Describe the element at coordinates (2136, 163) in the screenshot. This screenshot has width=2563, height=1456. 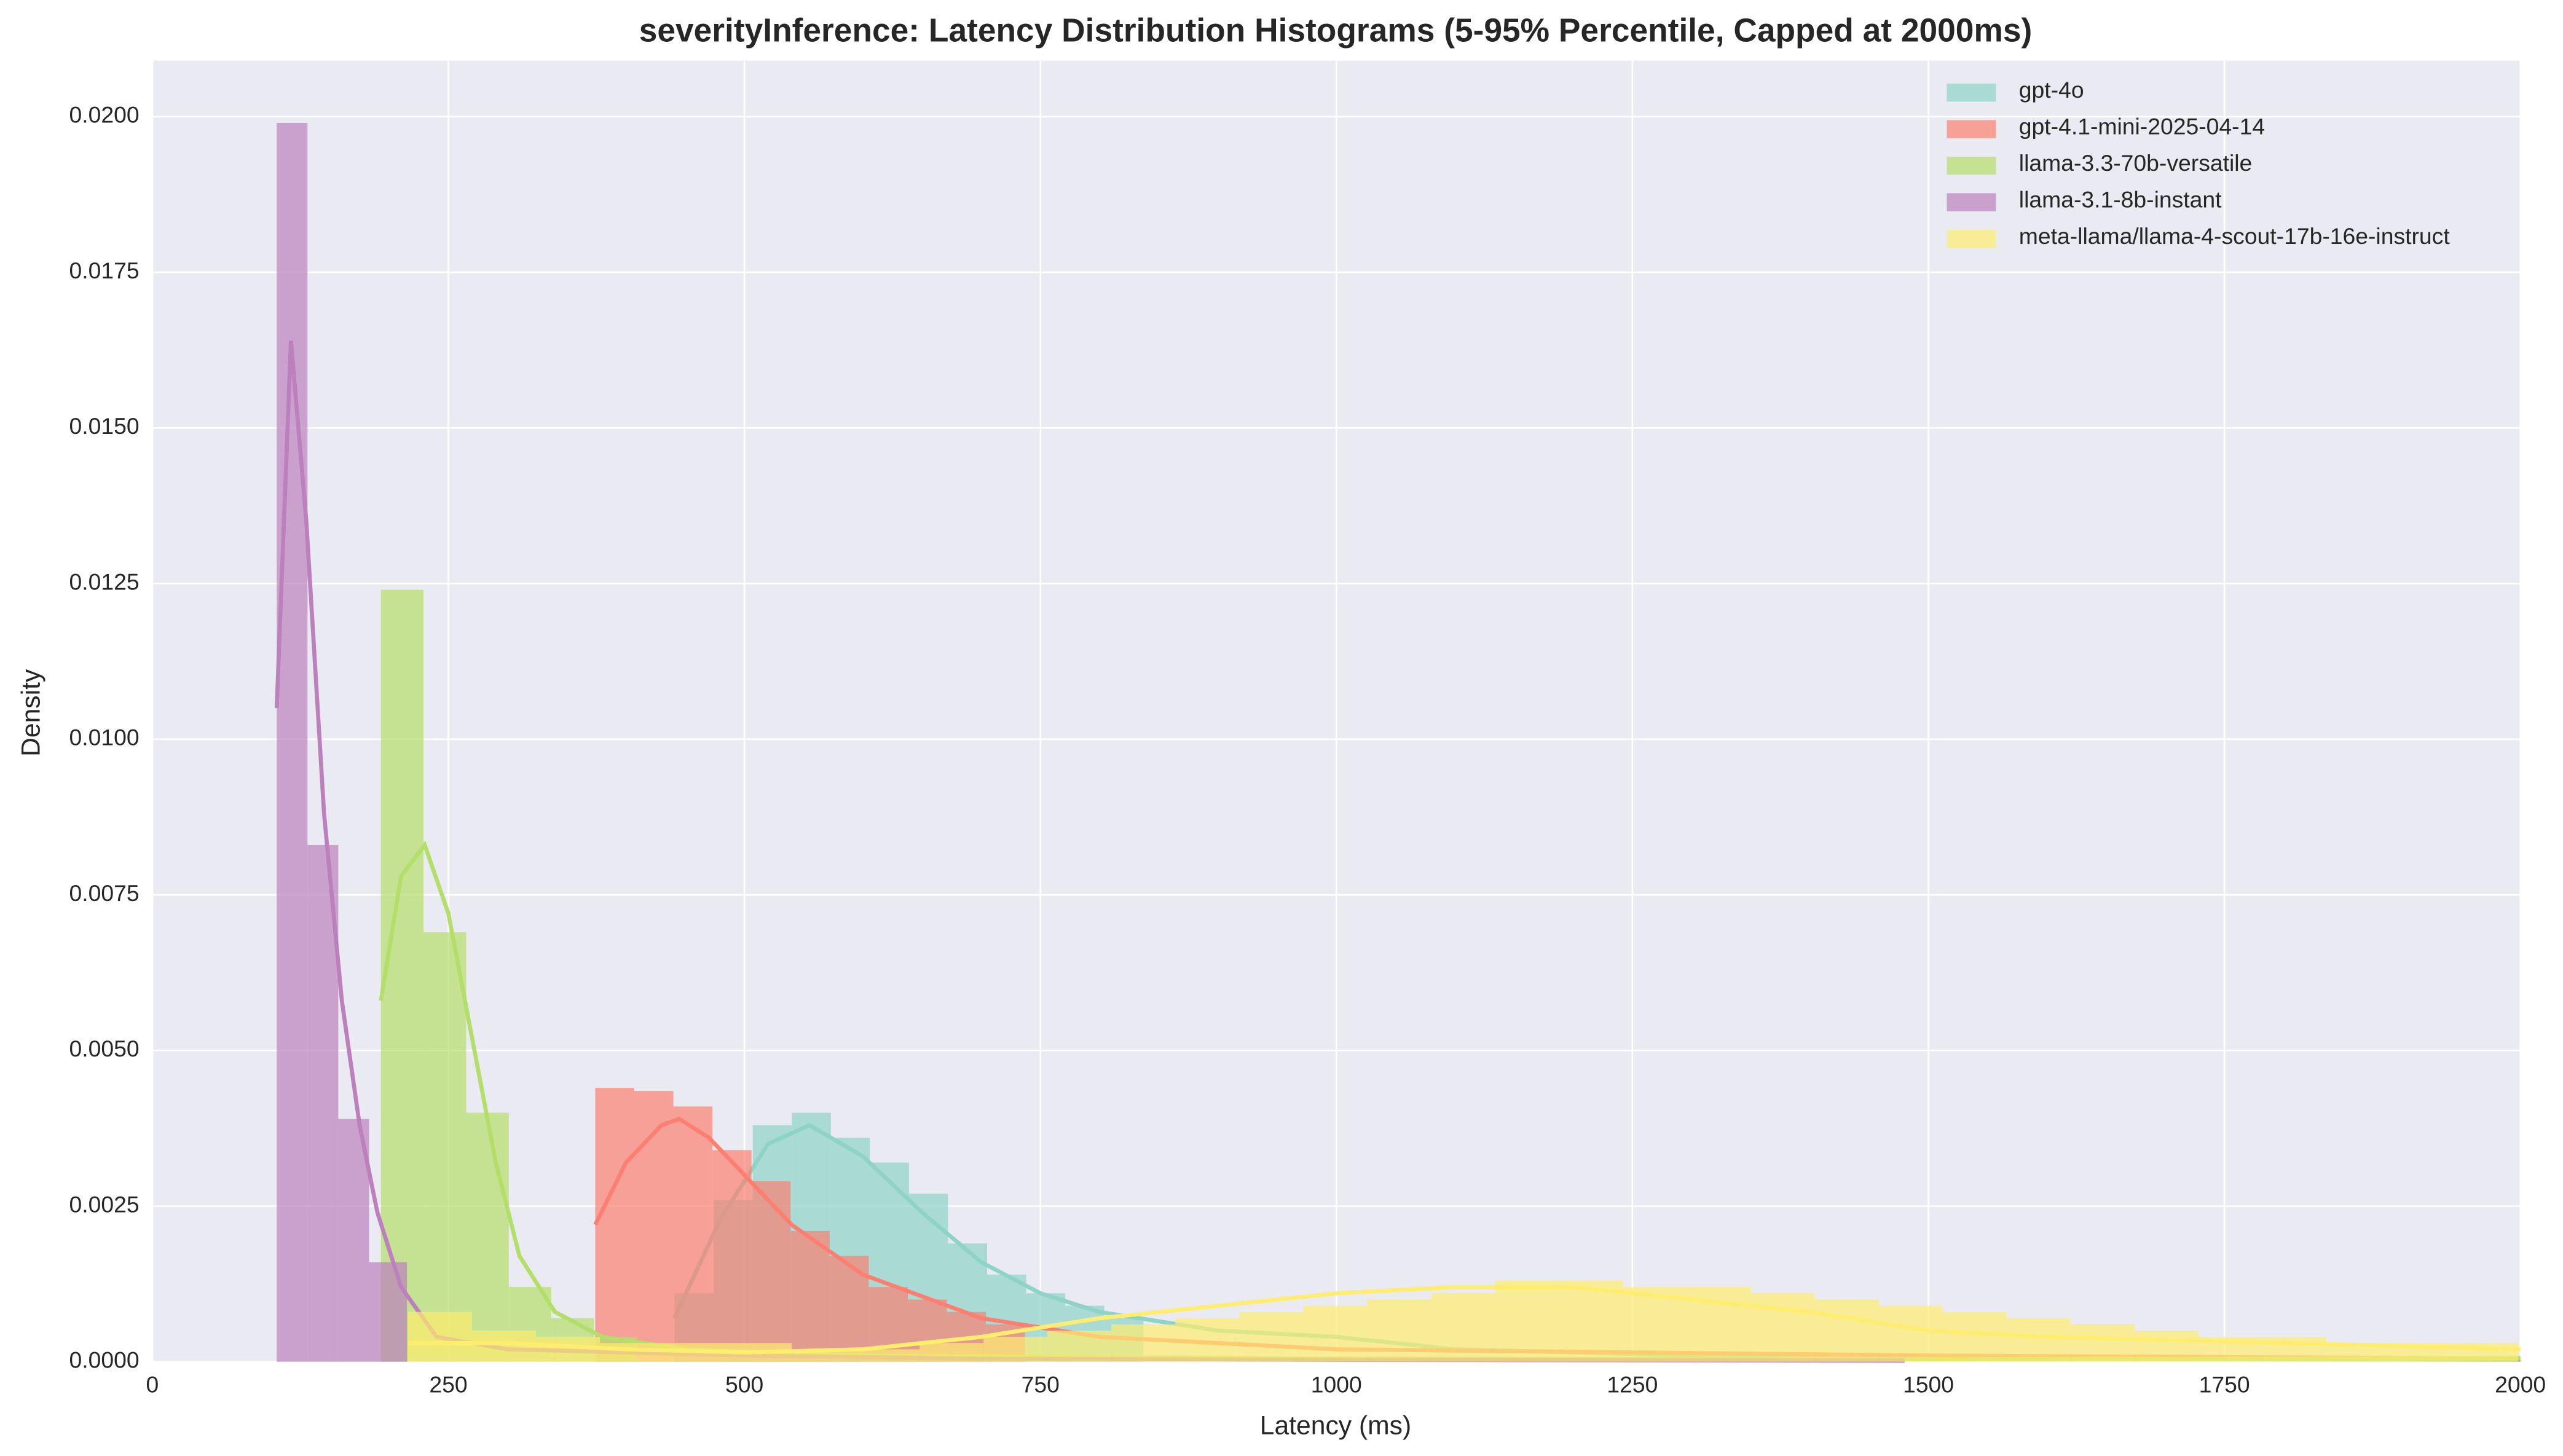
I see `legend-label: llama-3.3-70b-versatile` at that location.